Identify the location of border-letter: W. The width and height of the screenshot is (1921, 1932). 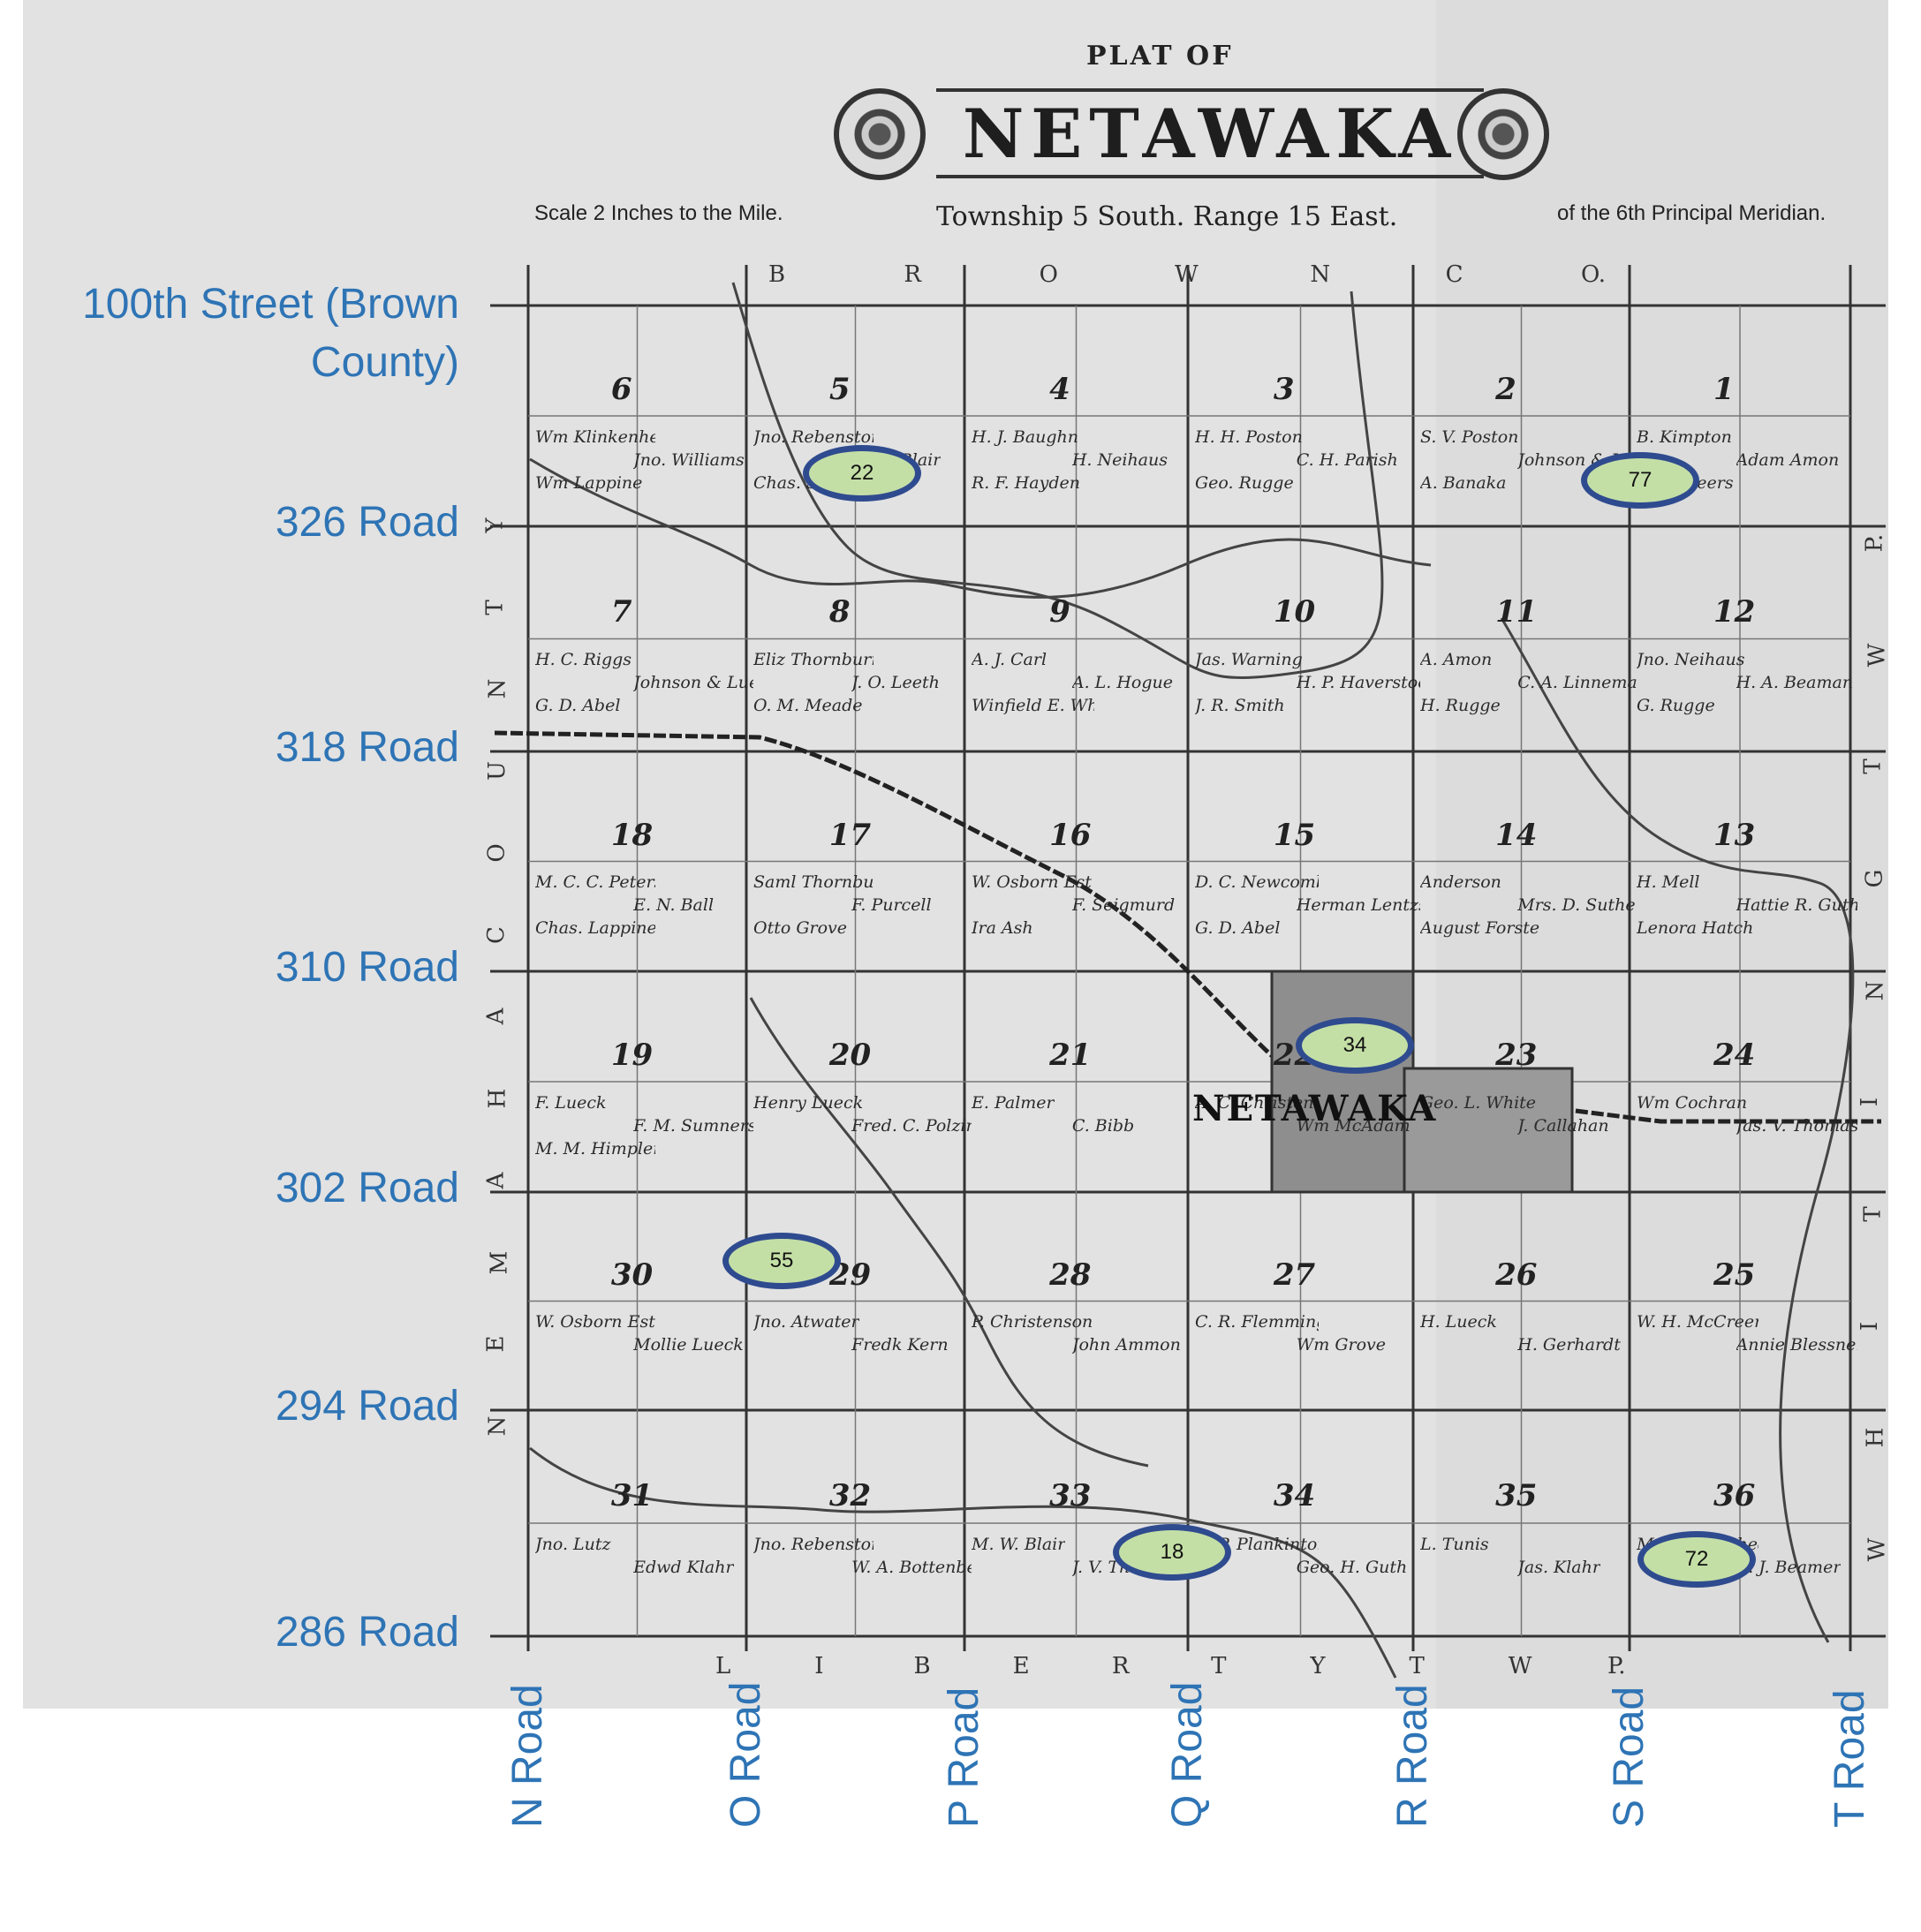
(1520, 1666).